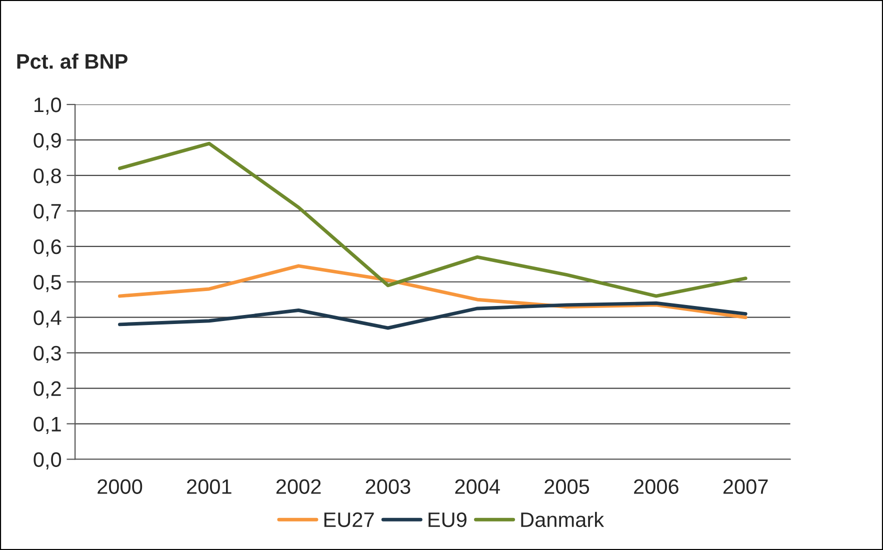 This screenshot has height=550, width=883. Describe the element at coordinates (562, 520) in the screenshot. I see `legend-label: Danmark` at that location.